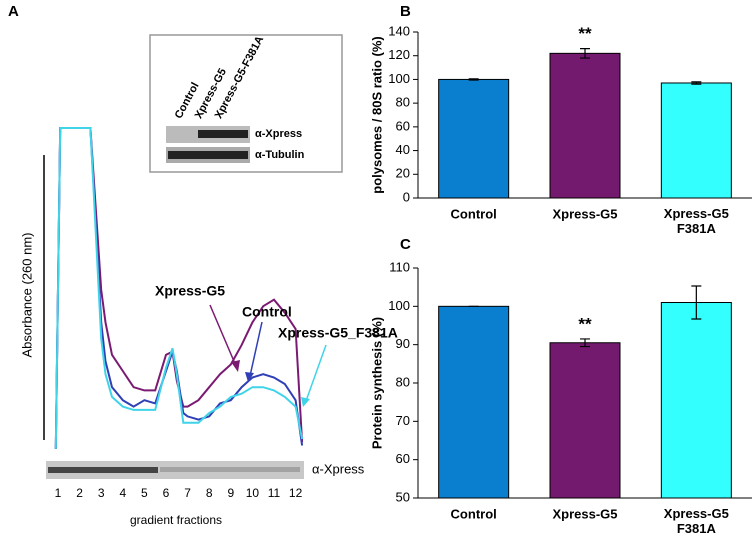 The width and height of the screenshot is (754, 550). What do you see at coordinates (338, 468) in the screenshot?
I see `blot-label: α-Xpress` at bounding box center [338, 468].